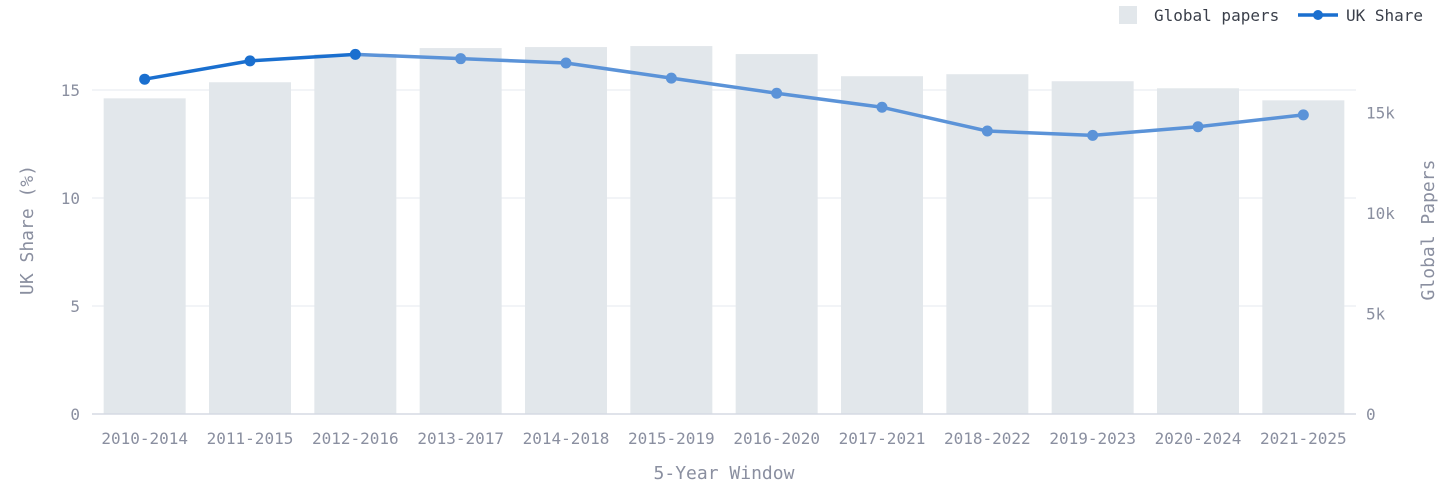  What do you see at coordinates (1380, 112) in the screenshot?
I see `y2-tick-label: 15k` at bounding box center [1380, 112].